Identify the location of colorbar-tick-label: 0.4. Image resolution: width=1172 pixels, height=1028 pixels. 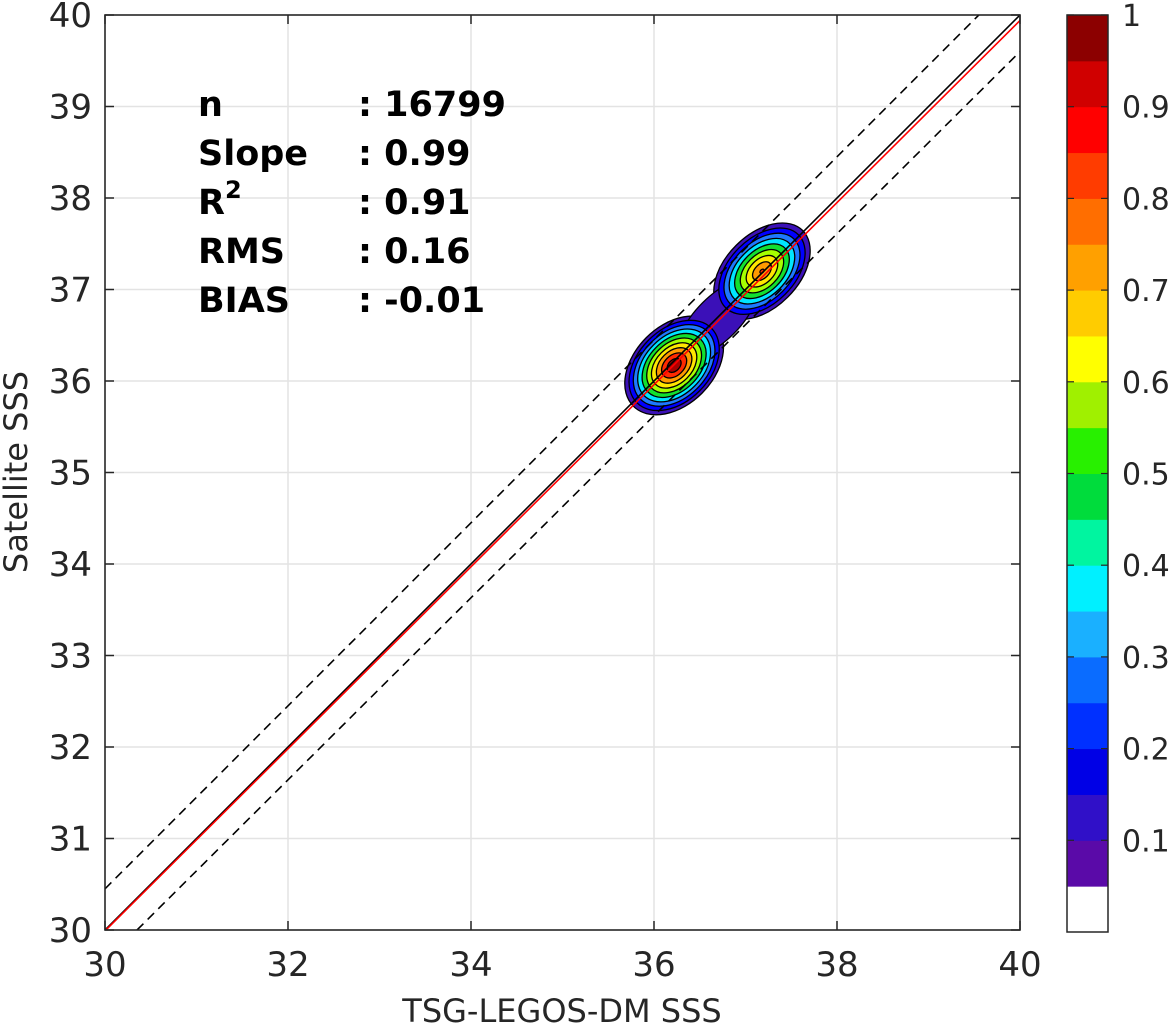
(1146, 566).